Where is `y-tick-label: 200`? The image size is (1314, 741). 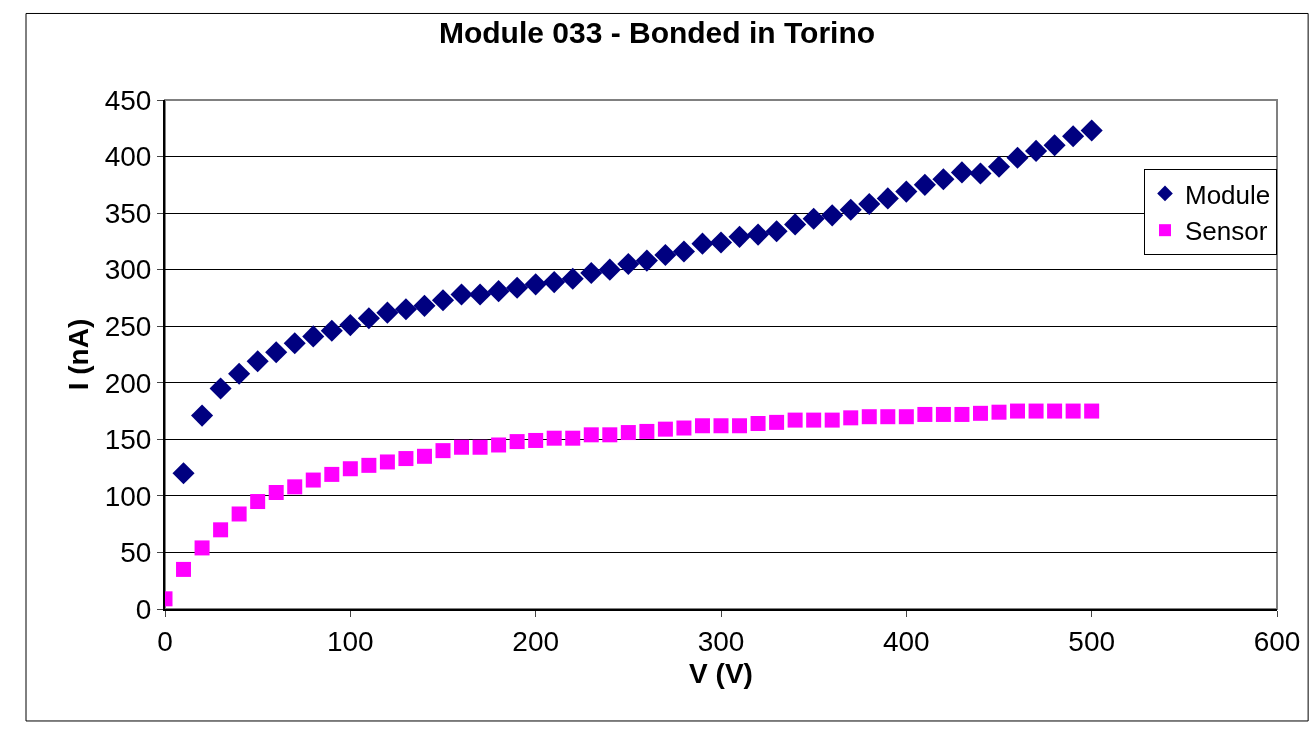 y-tick-label: 200 is located at coordinates (128, 383).